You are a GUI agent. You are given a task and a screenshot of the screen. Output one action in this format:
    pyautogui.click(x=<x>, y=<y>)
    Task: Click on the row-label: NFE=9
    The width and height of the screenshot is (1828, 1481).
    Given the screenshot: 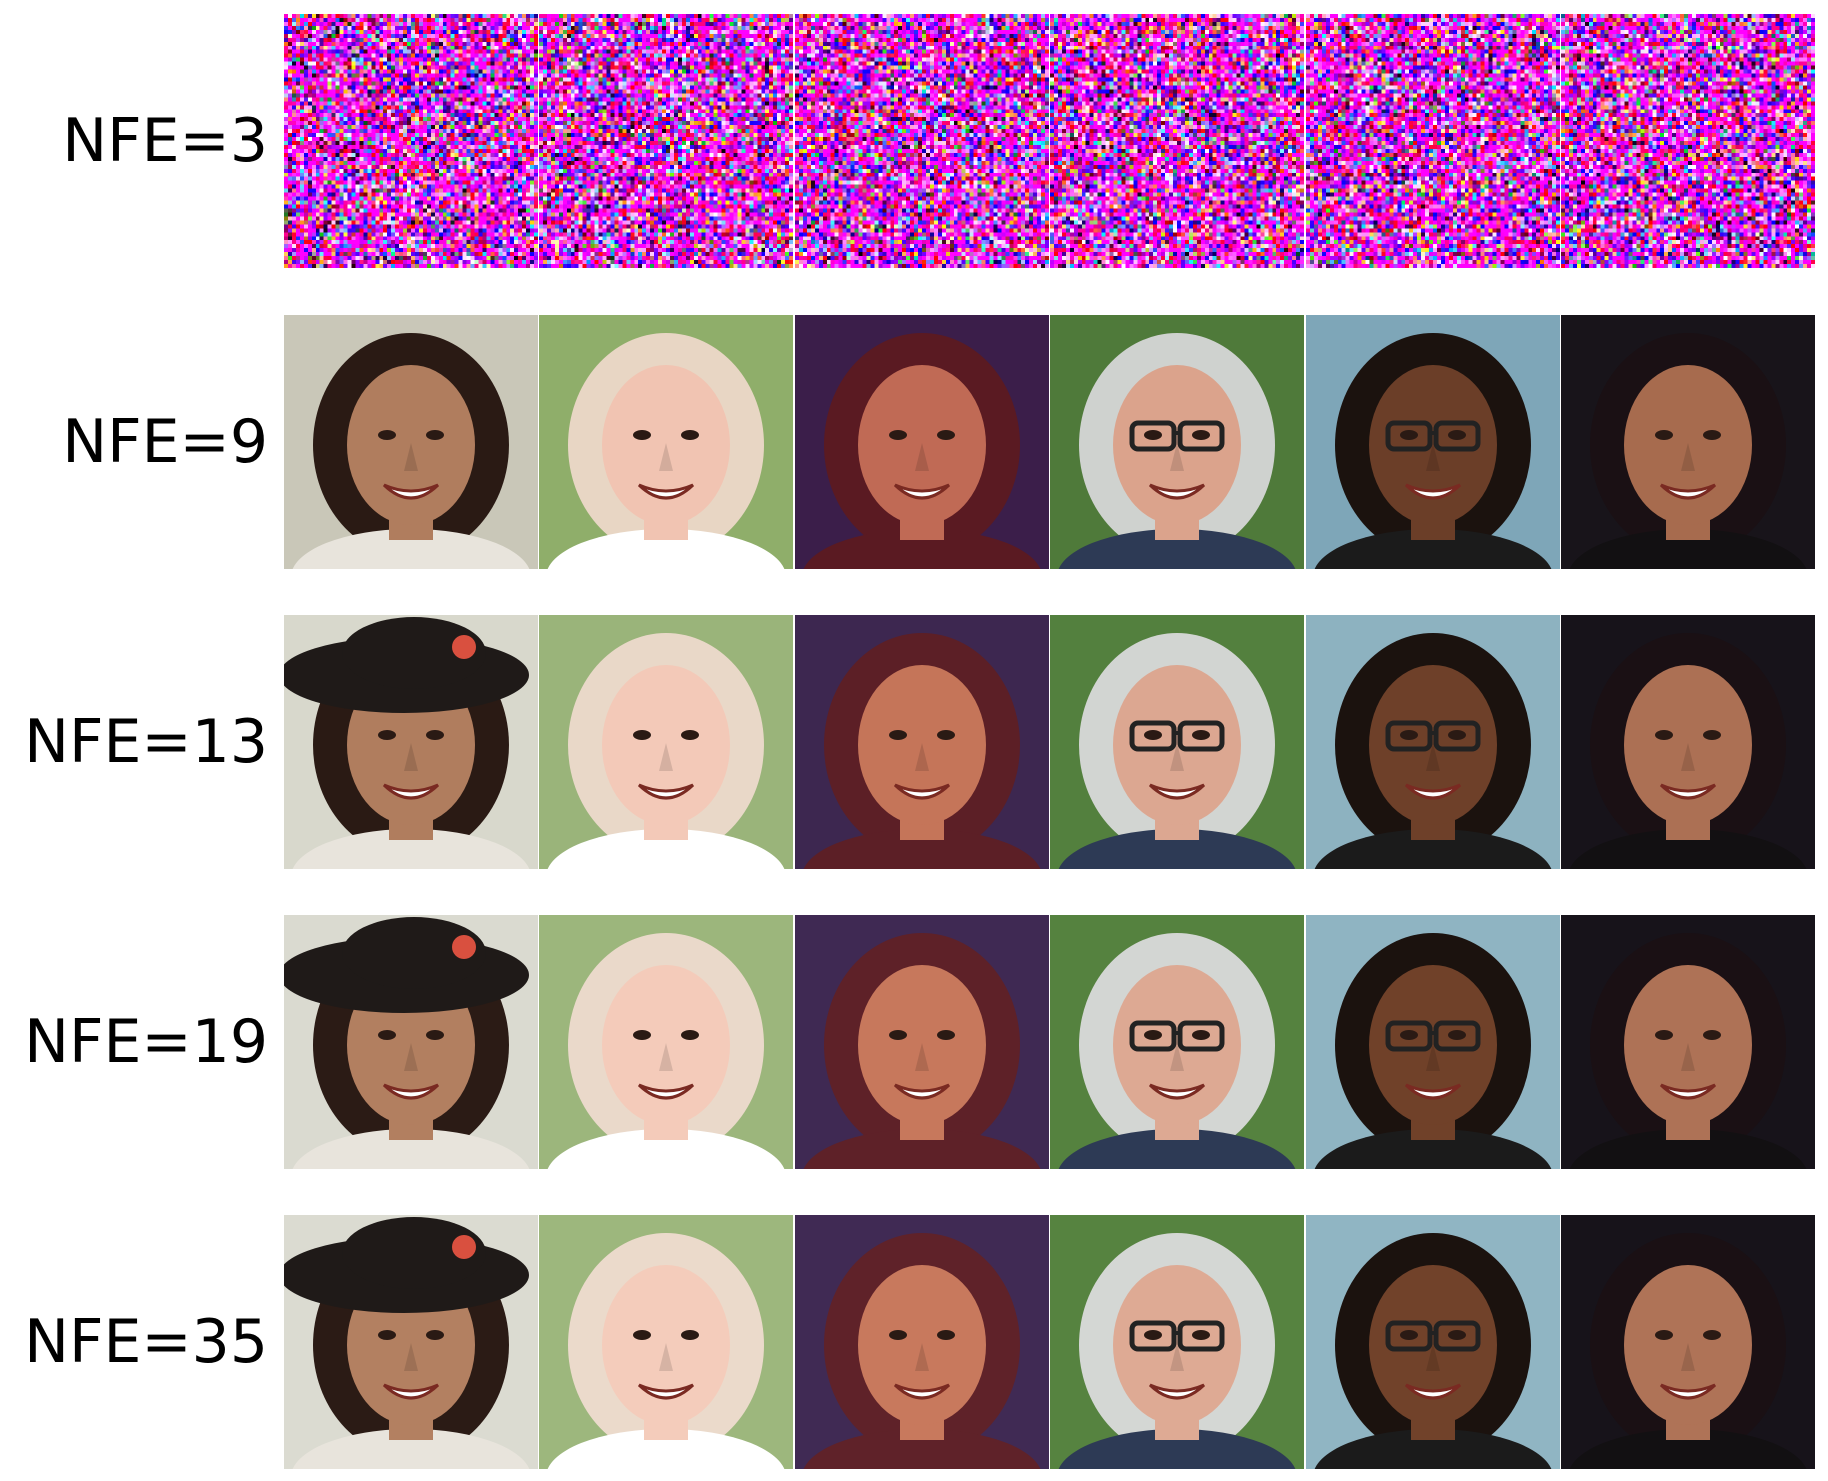 What is the action you would take?
    pyautogui.click(x=134, y=442)
    